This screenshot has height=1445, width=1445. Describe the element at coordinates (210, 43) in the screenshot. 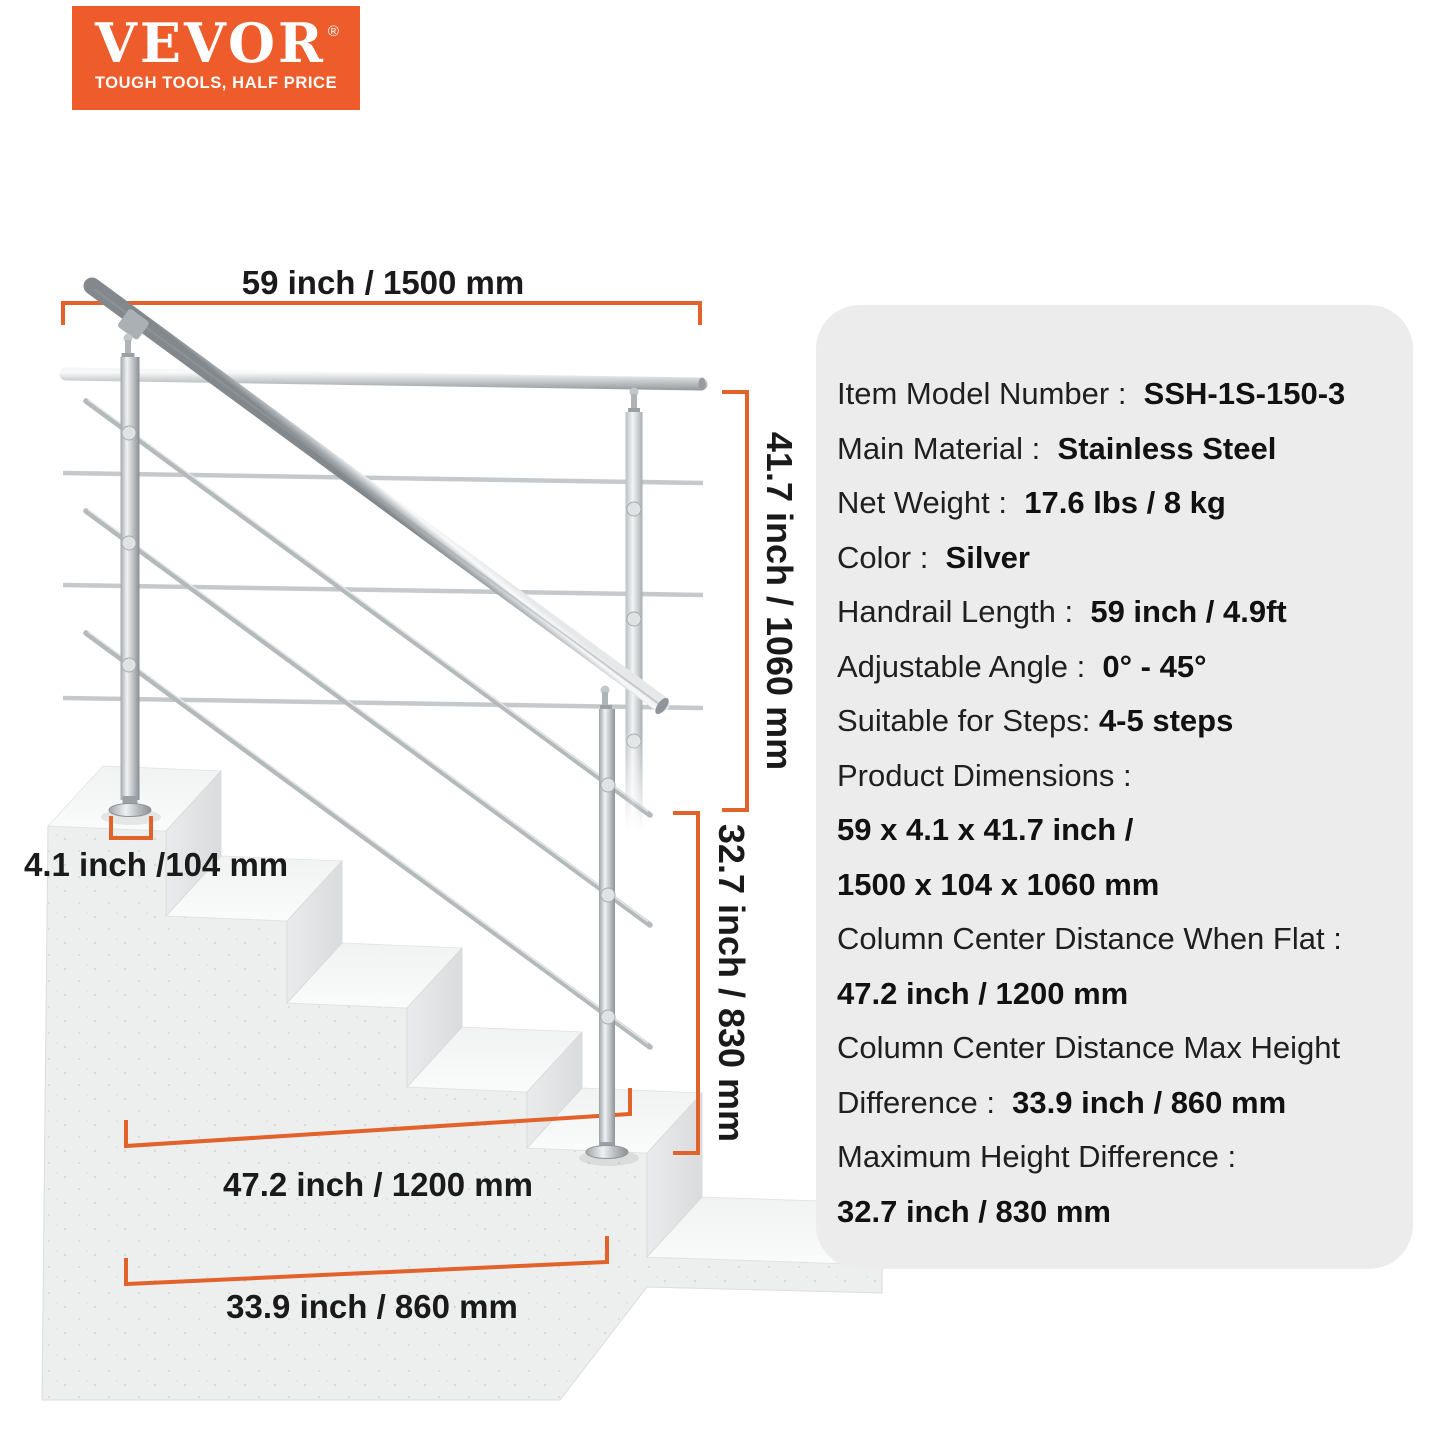

I see `vevor-logo-text: VEVOR` at that location.